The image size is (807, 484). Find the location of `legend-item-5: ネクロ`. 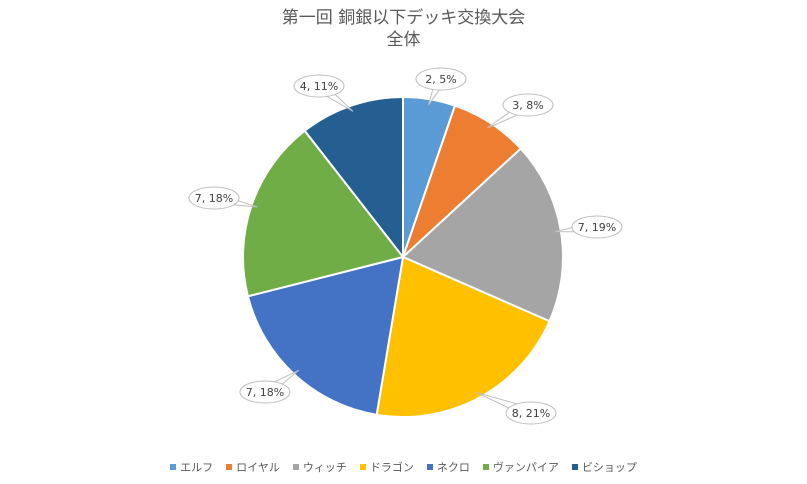

legend-item-5: ネクロ is located at coordinates (448, 467).